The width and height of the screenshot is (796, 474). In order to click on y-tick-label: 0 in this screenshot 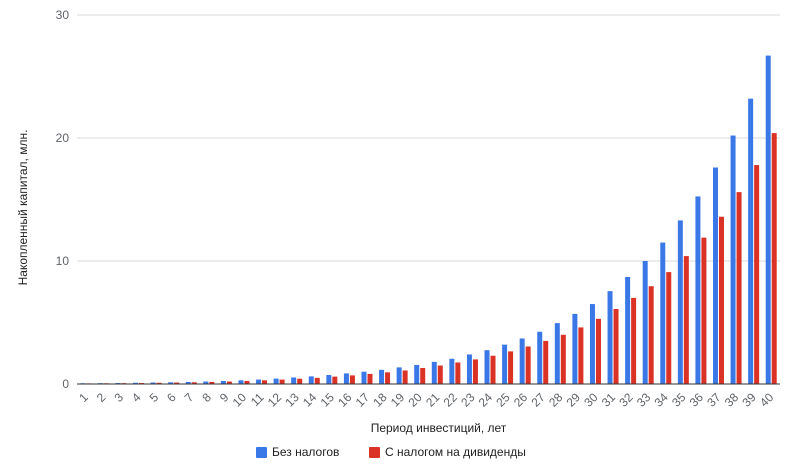, I will do `click(65, 384)`.